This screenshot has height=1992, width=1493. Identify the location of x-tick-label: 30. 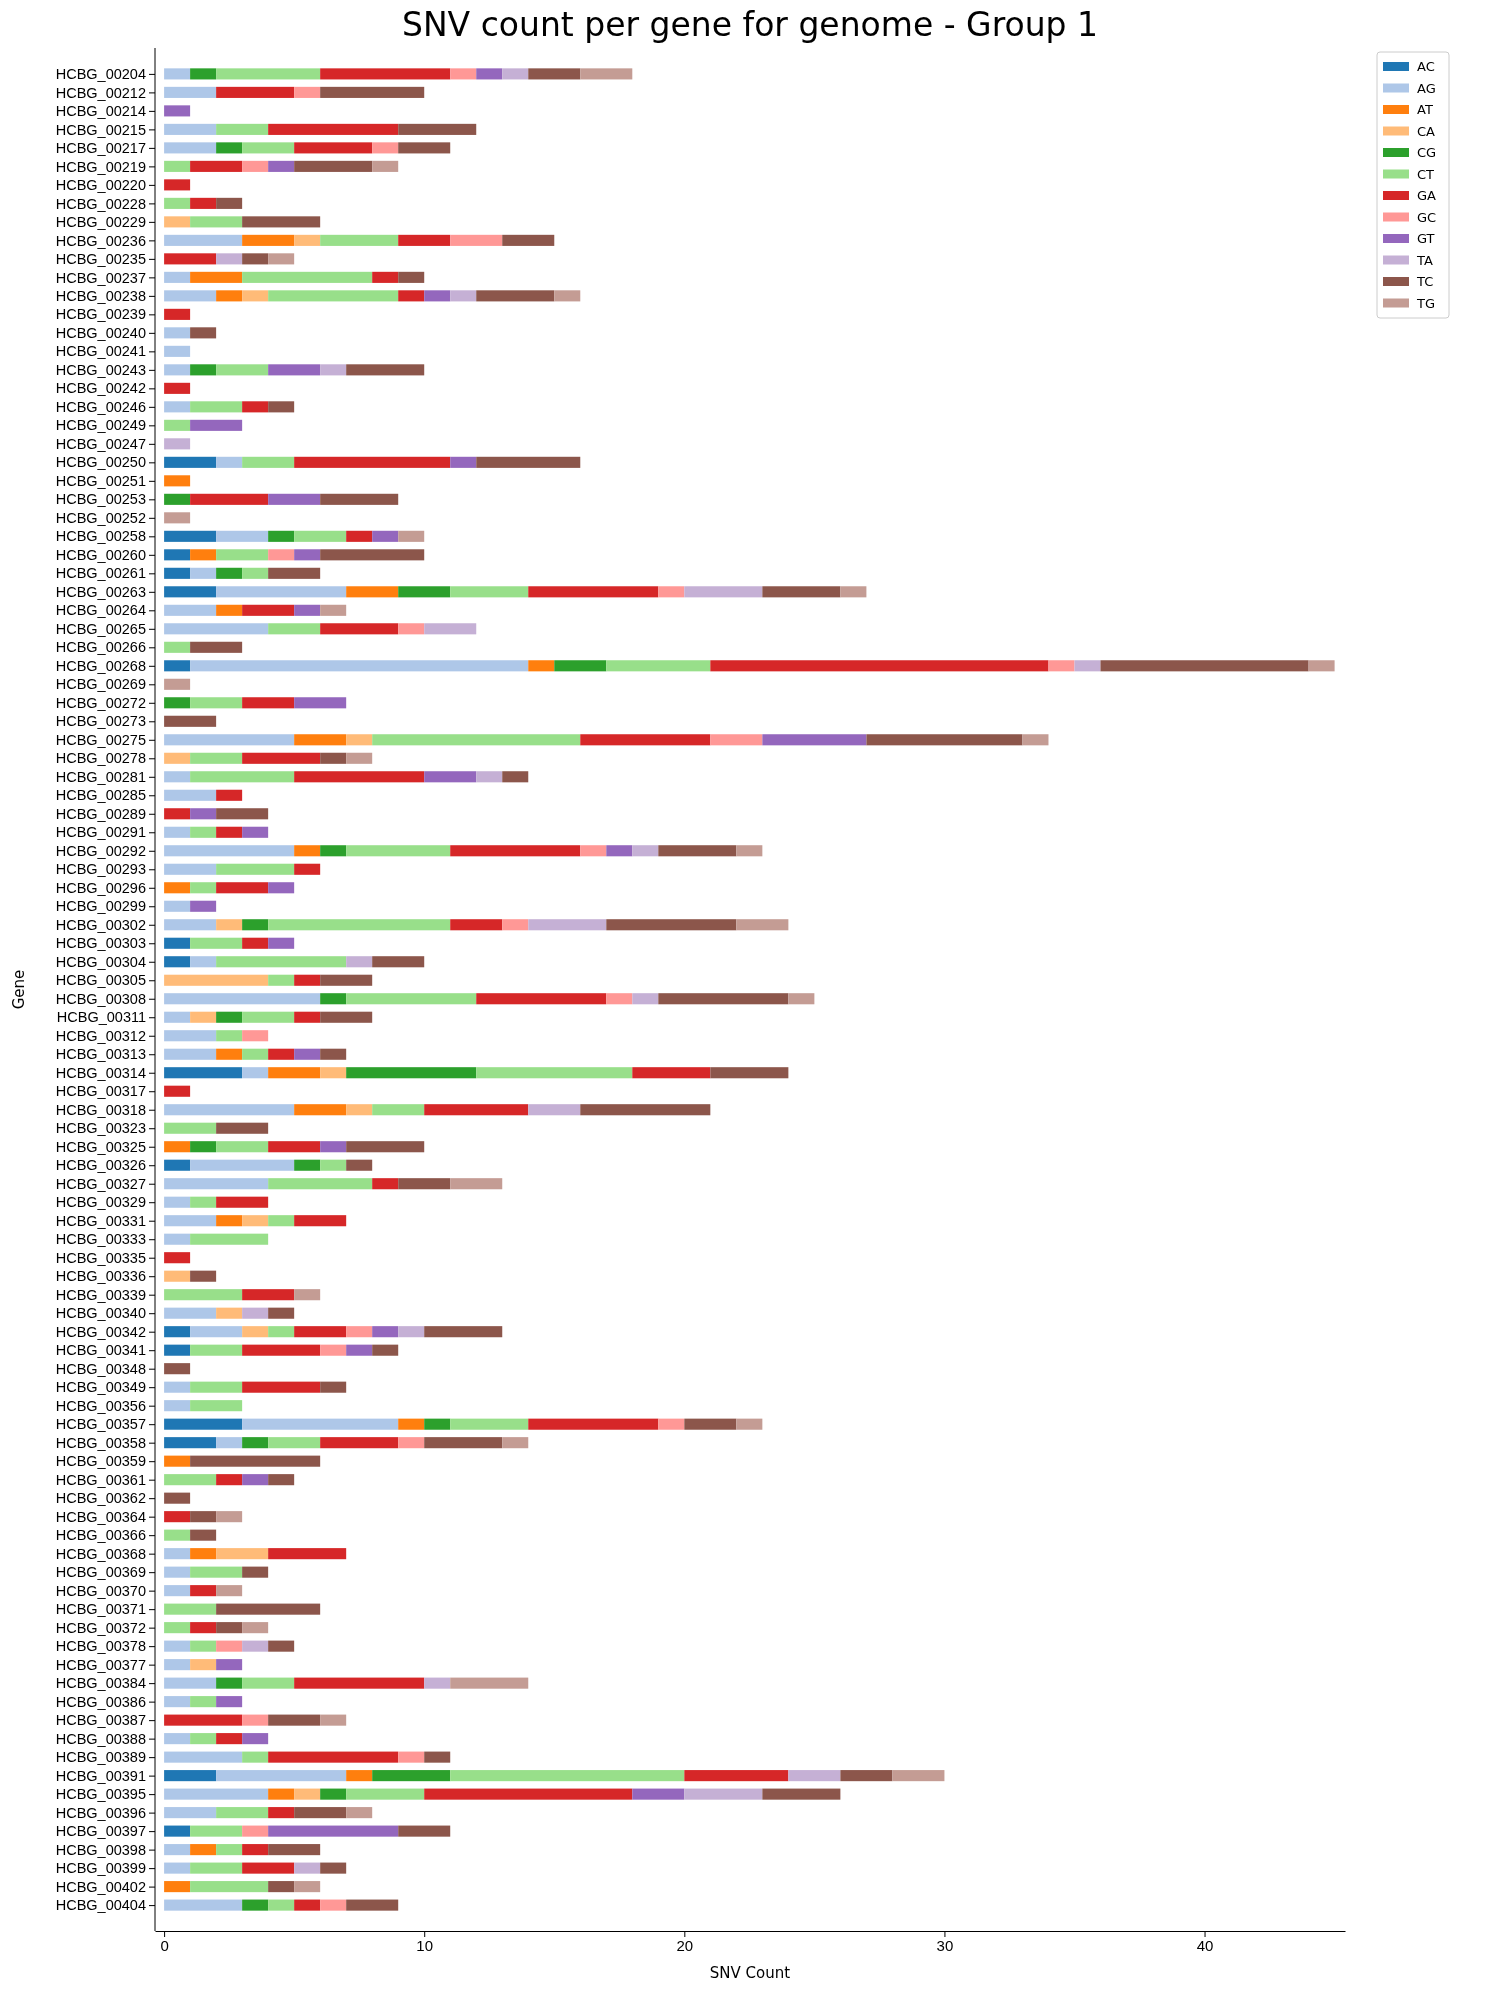
(945, 1945).